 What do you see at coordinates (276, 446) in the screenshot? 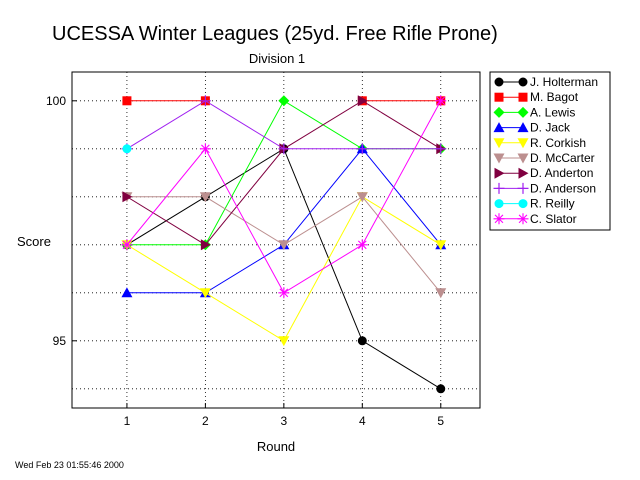
I see `x-axis-label: Round` at bounding box center [276, 446].